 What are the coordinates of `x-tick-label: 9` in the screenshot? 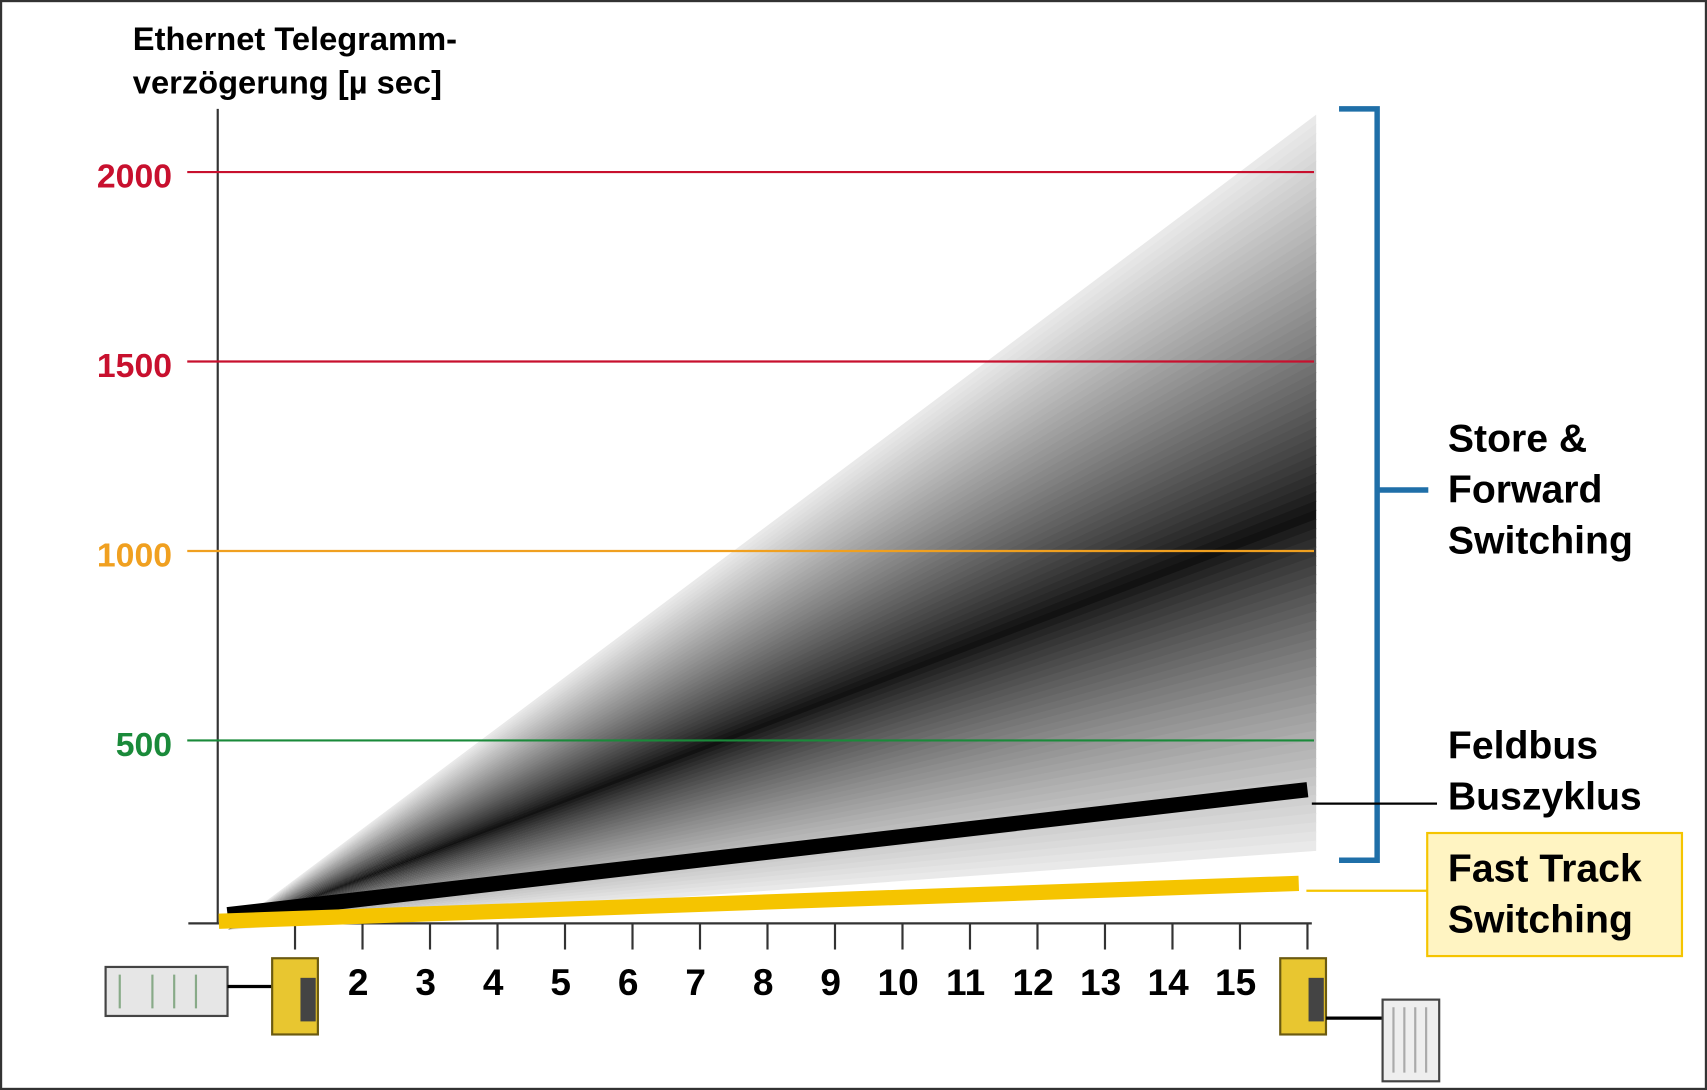 It's located at (830, 982).